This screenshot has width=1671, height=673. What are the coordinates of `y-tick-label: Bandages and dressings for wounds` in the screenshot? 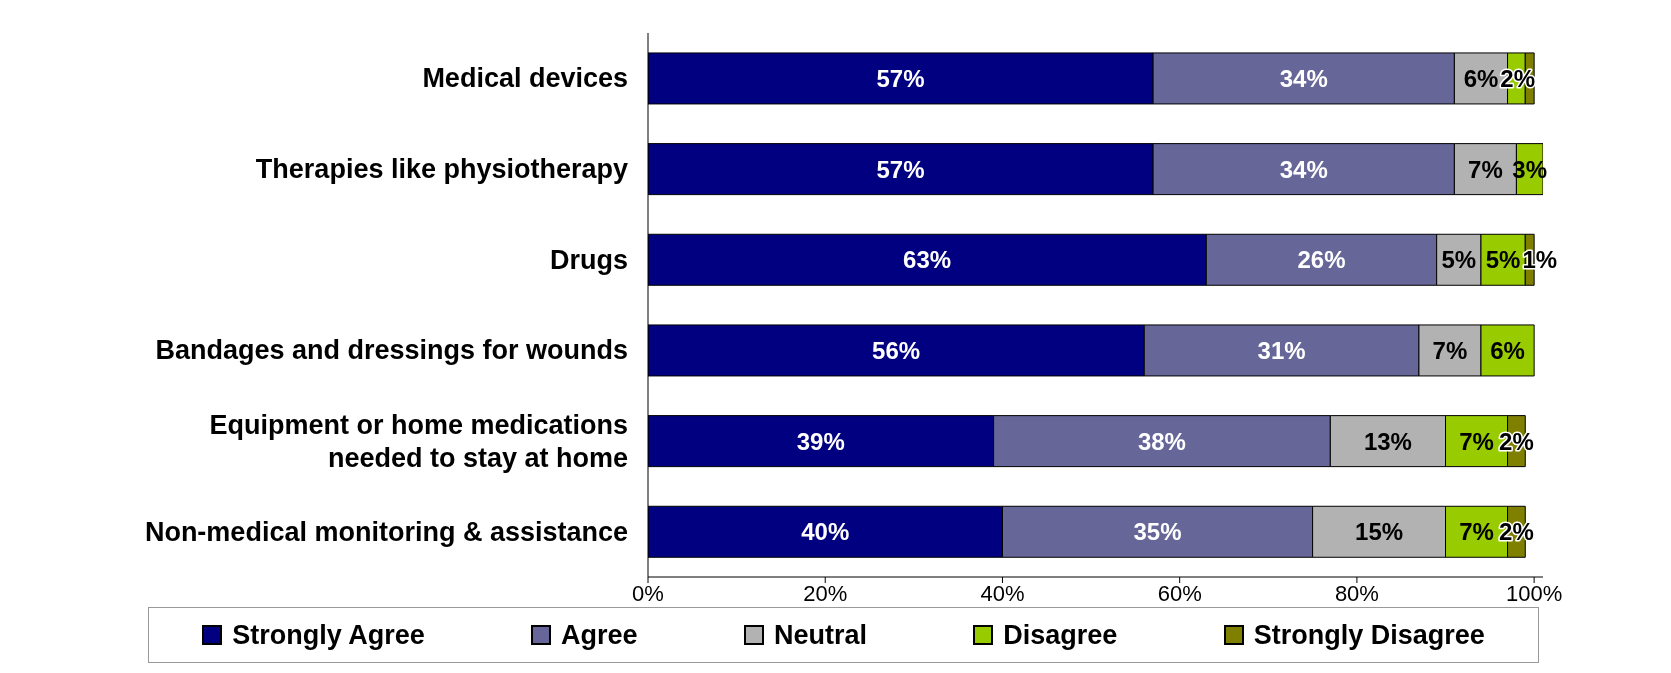 It's located at (391, 350).